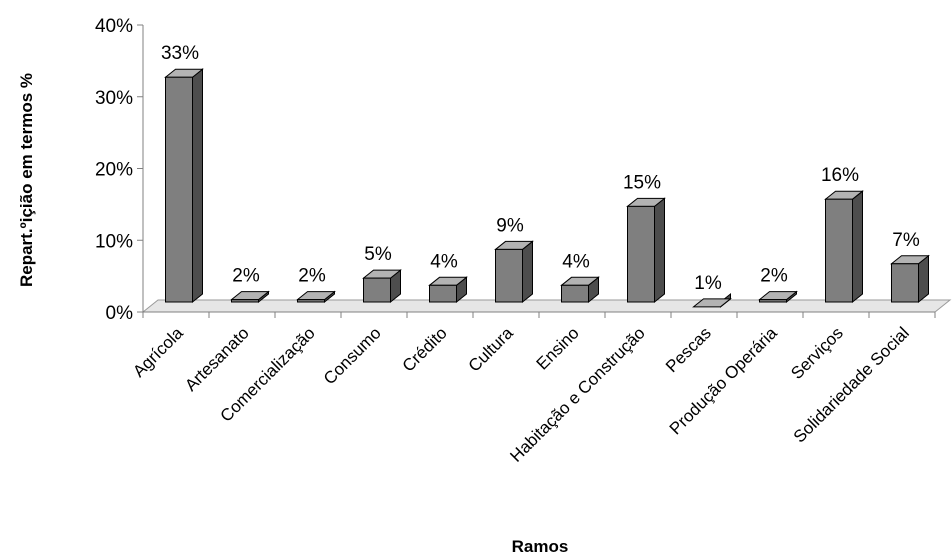 This screenshot has height=560, width=952. I want to click on data-label: 33%, so click(180, 53).